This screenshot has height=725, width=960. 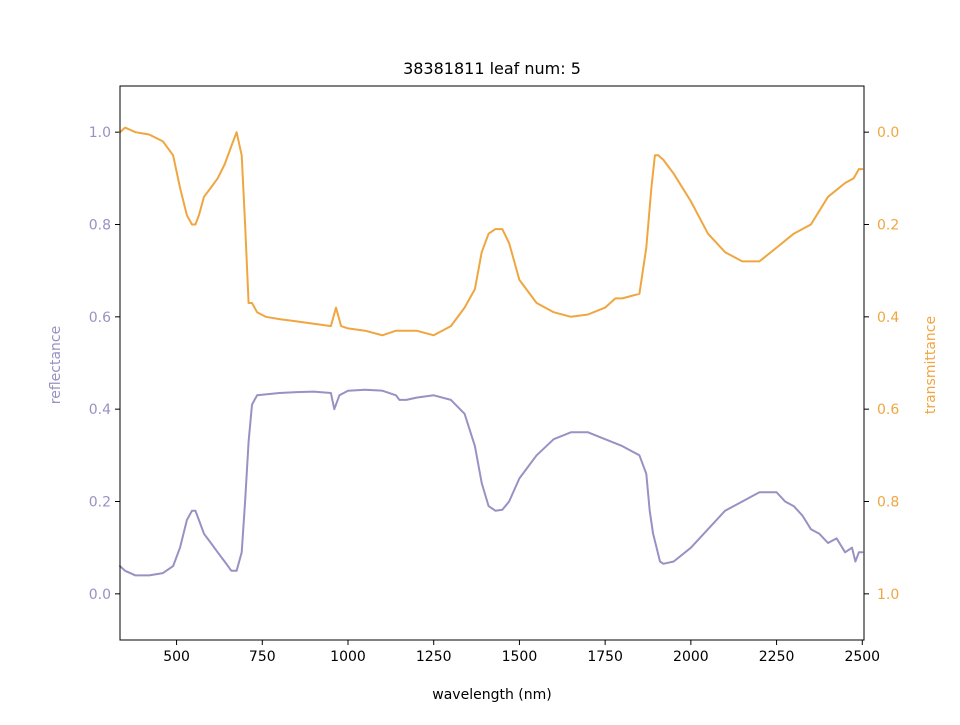 What do you see at coordinates (348, 657) in the screenshot?
I see `x-tick-label: 1000` at bounding box center [348, 657].